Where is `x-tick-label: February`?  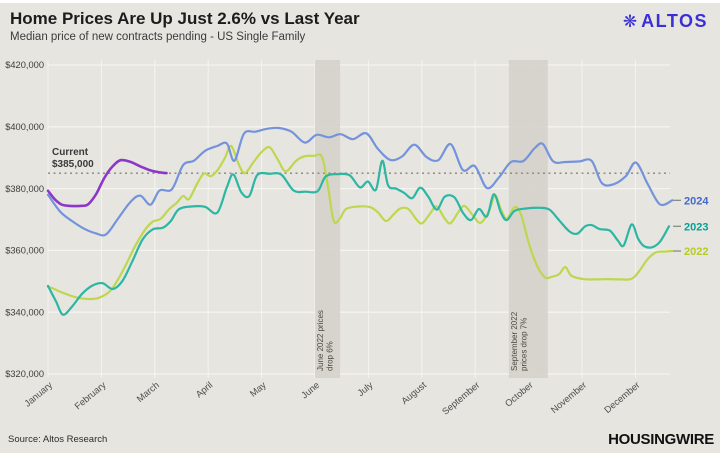 x-tick-label: February is located at coordinates (90, 396).